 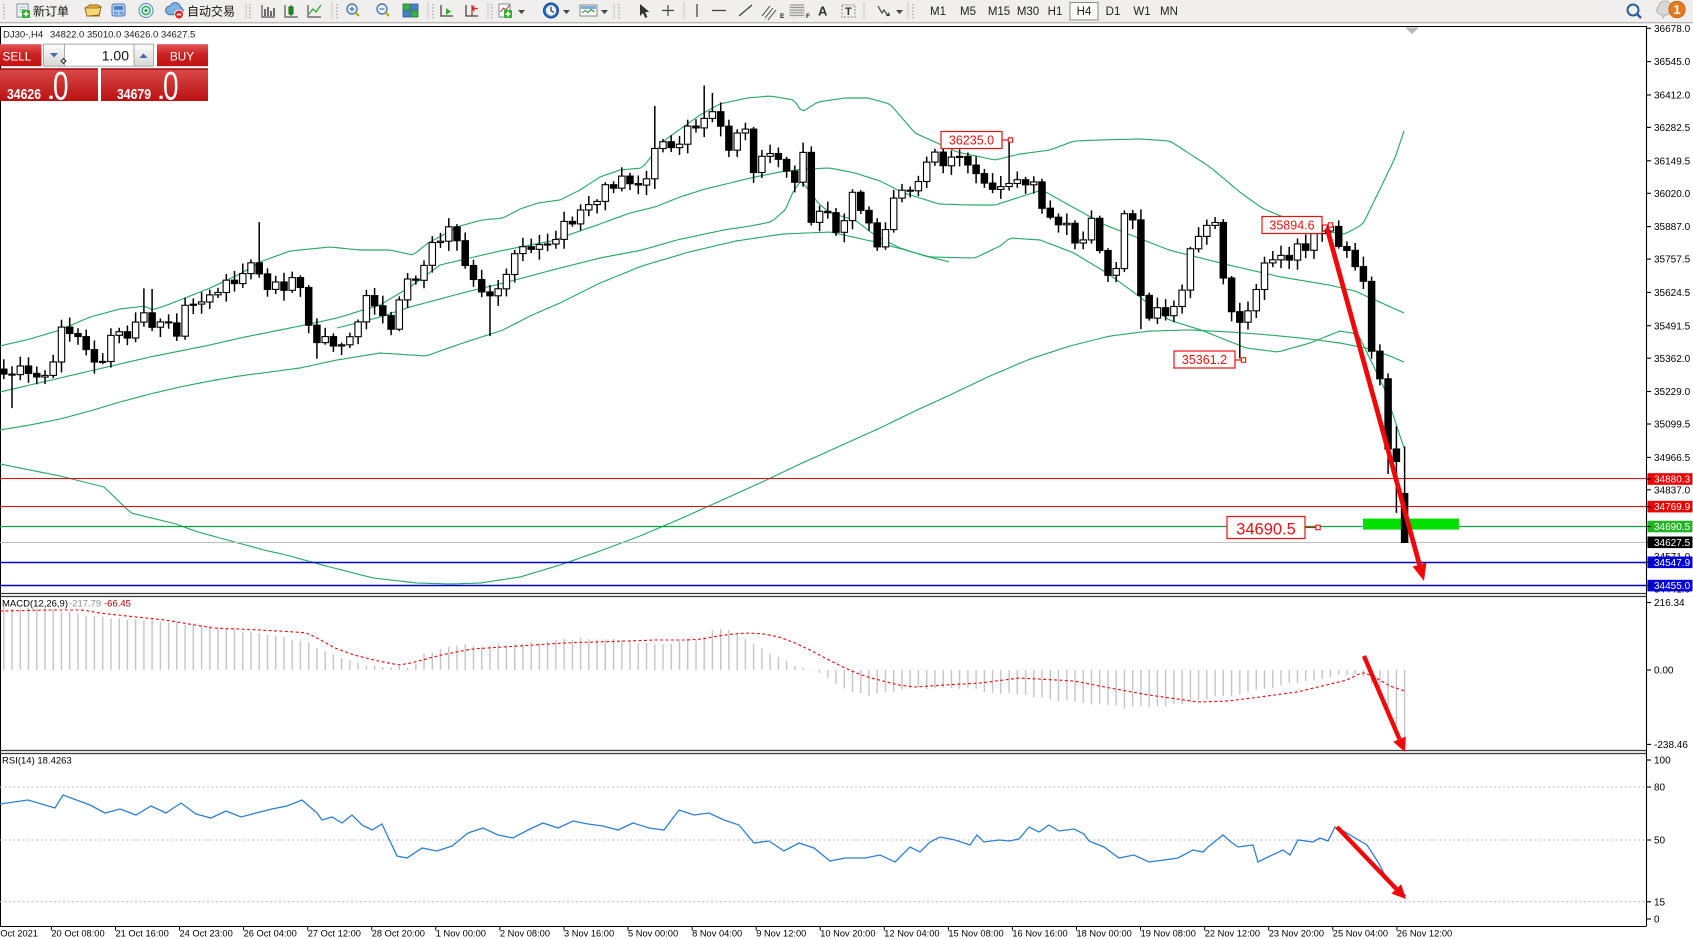 I want to click on svg-text: 12 Nov 04:00, so click(x=911, y=934).